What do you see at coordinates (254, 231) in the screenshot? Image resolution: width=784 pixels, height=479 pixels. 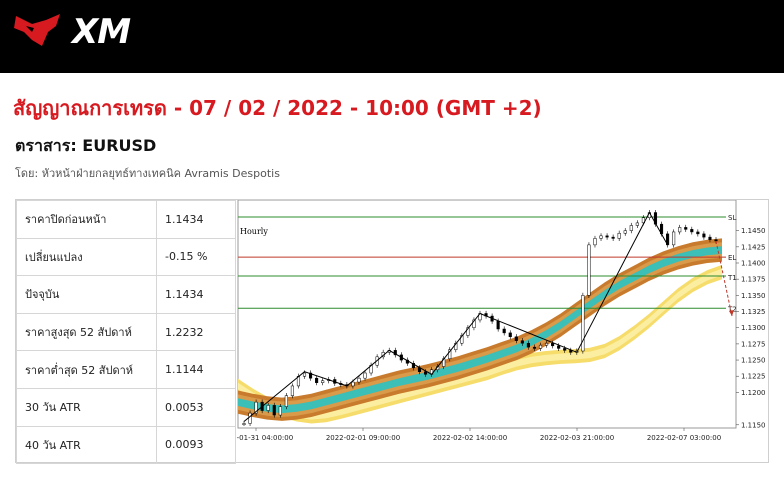 I see `chart-title: Hourly` at bounding box center [254, 231].